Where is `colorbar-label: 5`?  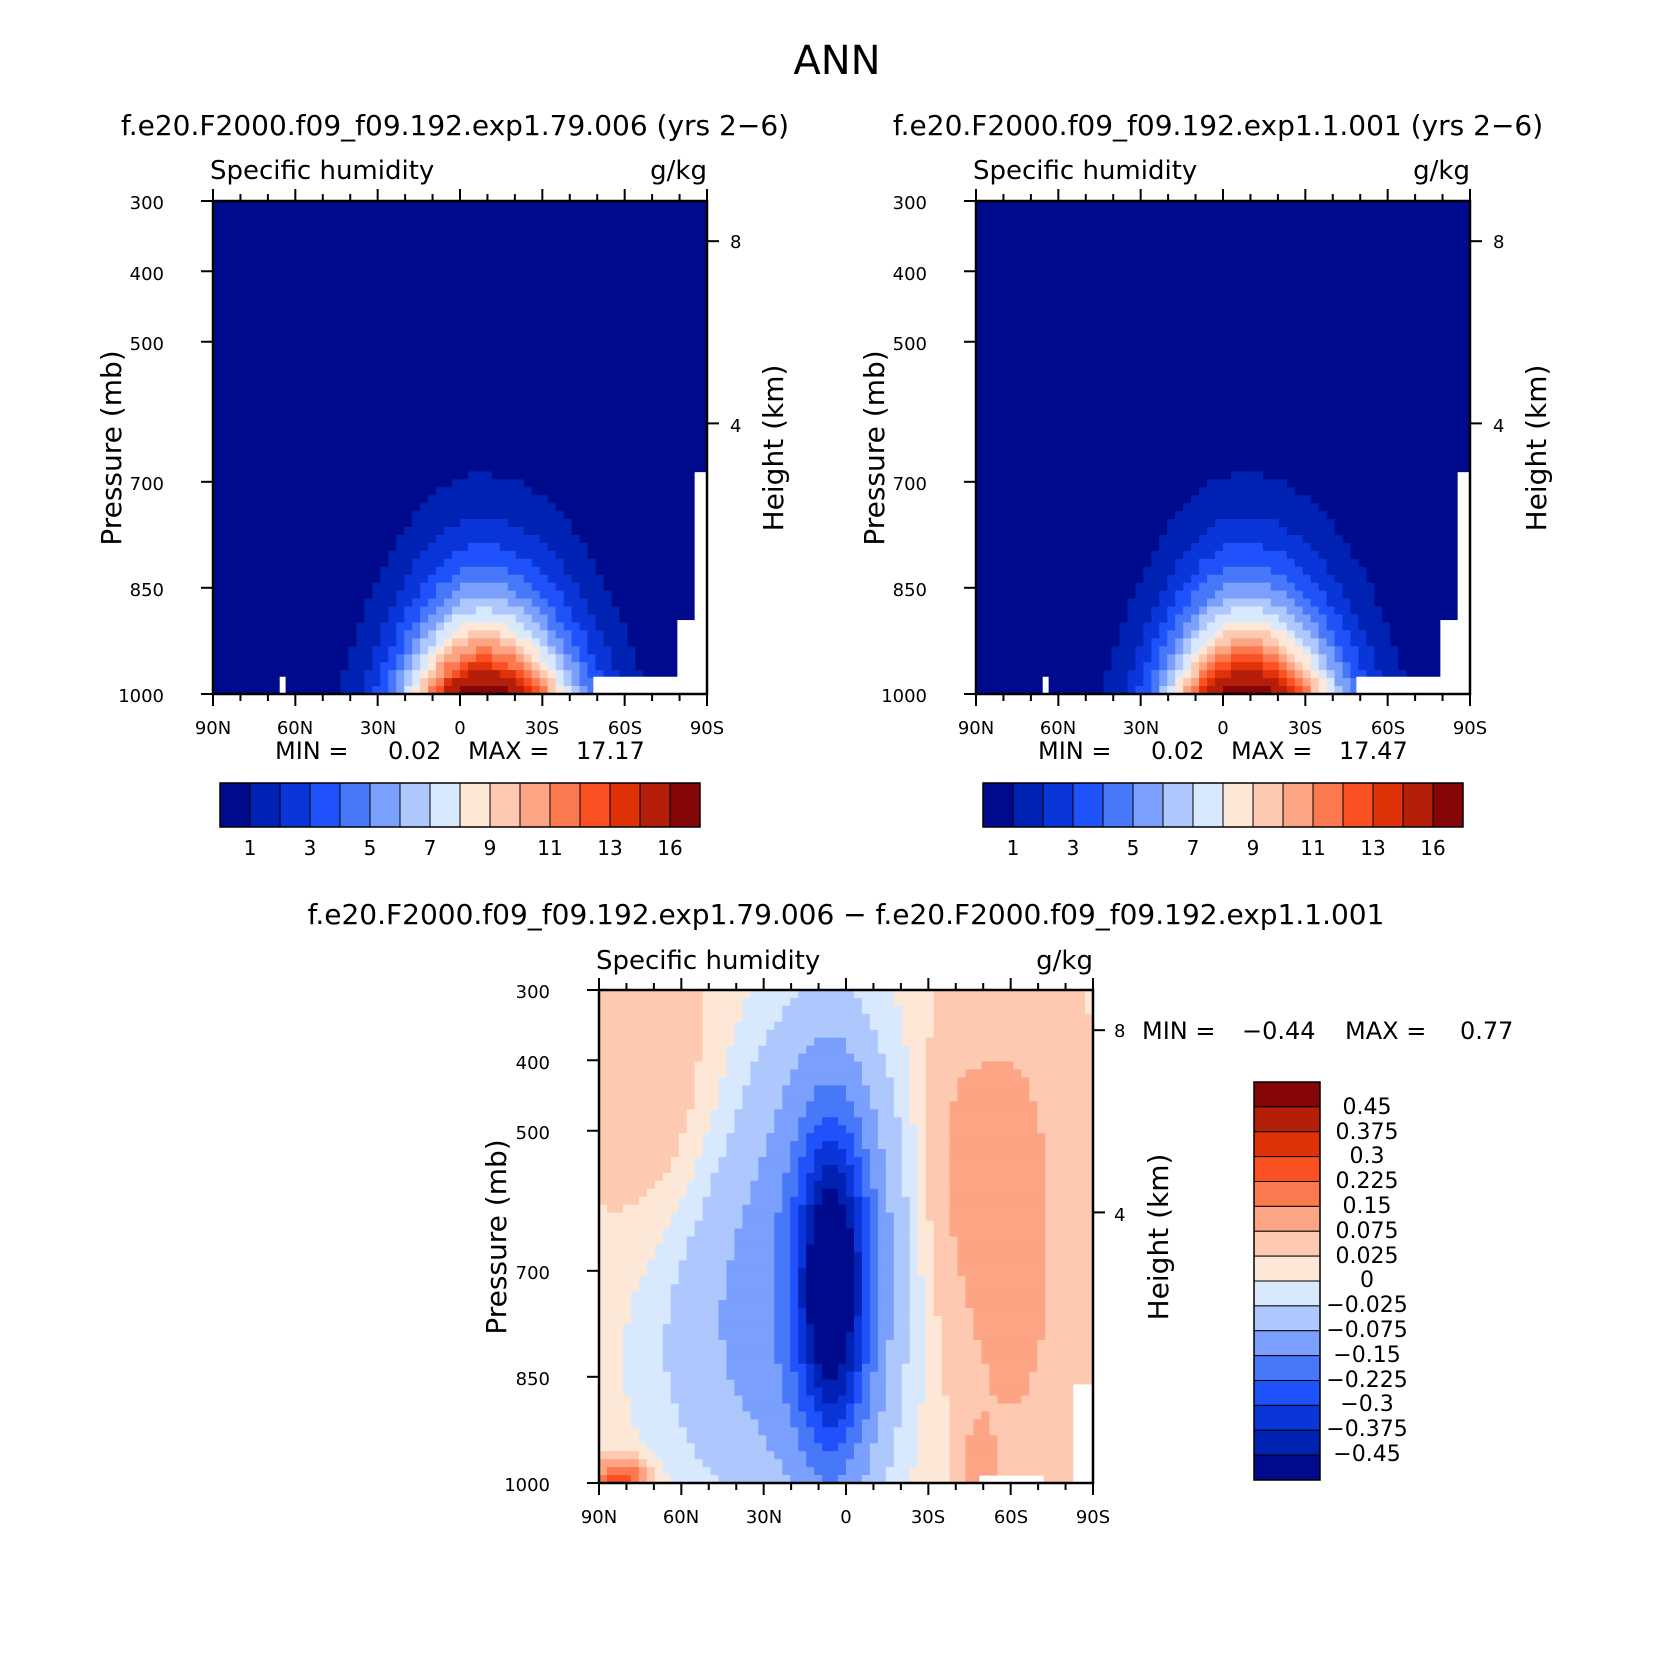 colorbar-label: 5 is located at coordinates (370, 848).